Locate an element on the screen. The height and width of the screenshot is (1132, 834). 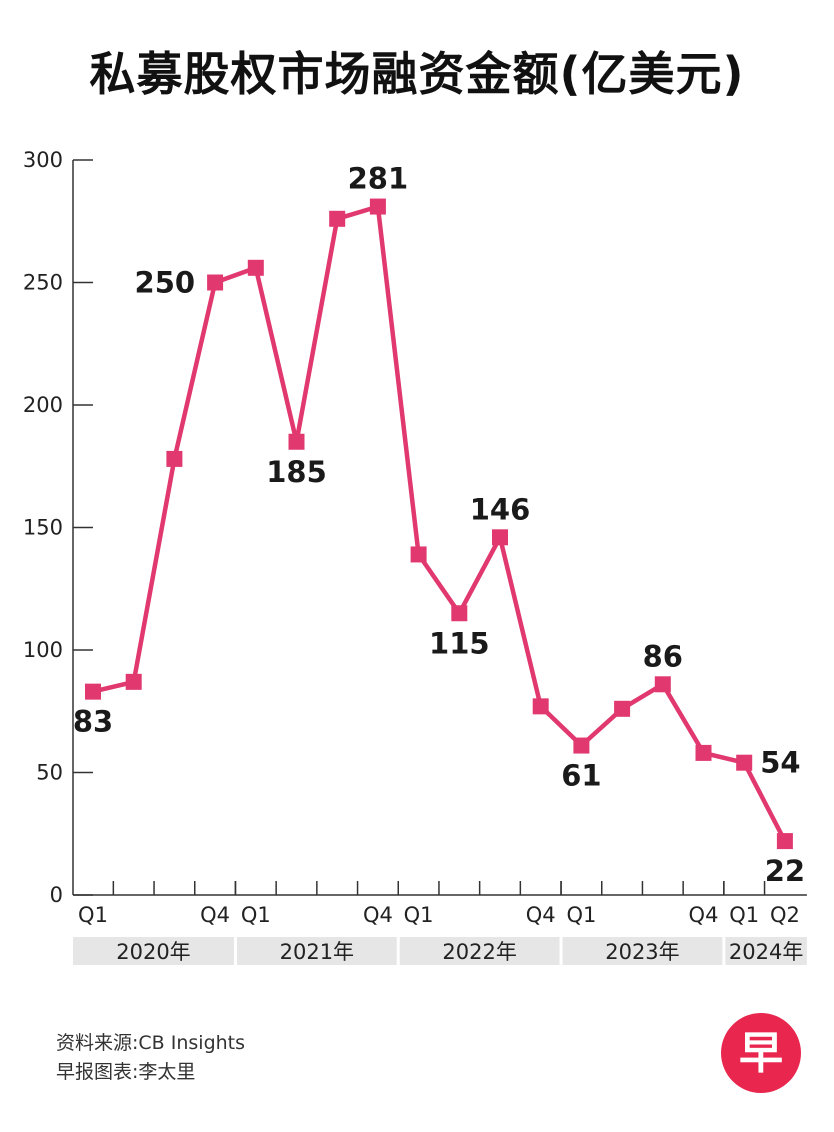
data-label: 115 is located at coordinates (459, 643).